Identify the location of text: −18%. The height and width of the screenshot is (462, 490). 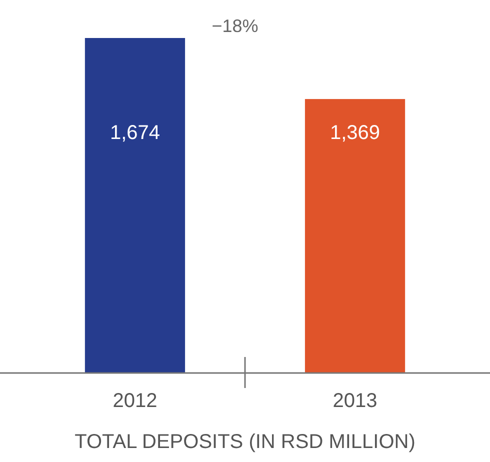
(235, 26).